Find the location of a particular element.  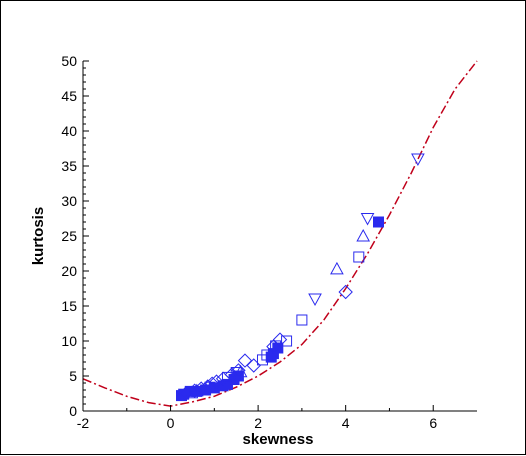

y-tick-label: 45 is located at coordinates (69, 96).